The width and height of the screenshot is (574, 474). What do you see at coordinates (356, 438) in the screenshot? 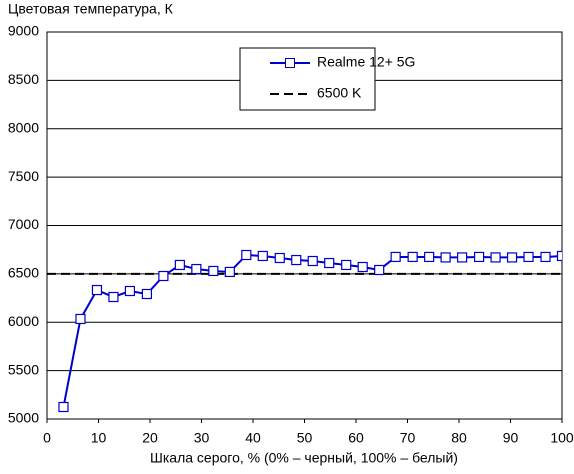
I see `x-tick-label: 60` at bounding box center [356, 438].